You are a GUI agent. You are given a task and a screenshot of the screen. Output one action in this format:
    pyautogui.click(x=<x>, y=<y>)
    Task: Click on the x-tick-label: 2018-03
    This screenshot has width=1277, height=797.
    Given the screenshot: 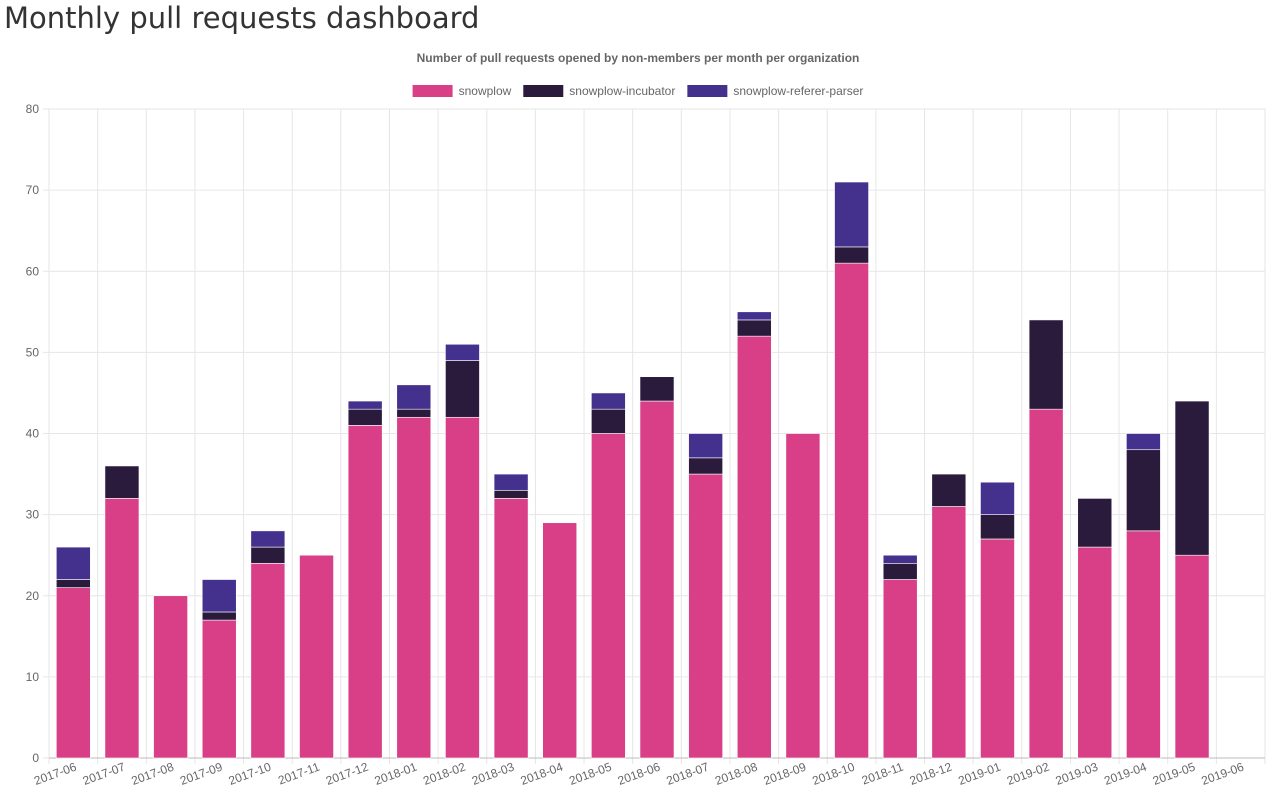 What is the action you would take?
    pyautogui.click(x=493, y=774)
    